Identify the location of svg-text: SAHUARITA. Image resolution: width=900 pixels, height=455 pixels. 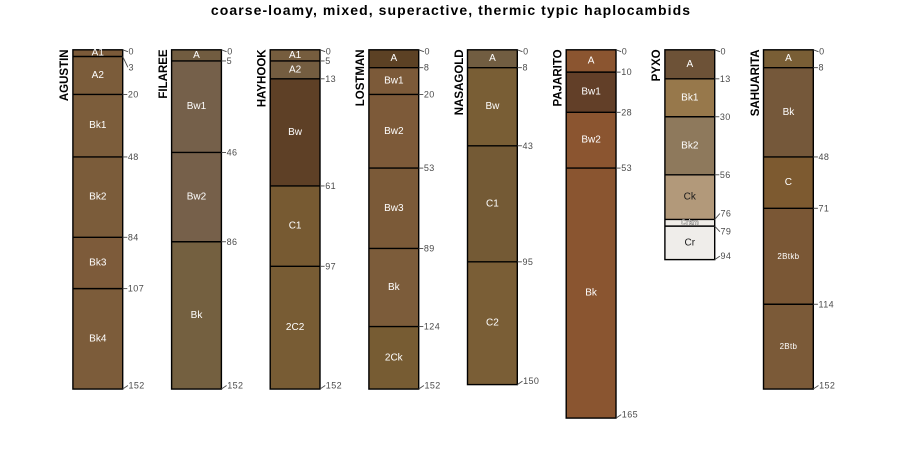
(756, 82).